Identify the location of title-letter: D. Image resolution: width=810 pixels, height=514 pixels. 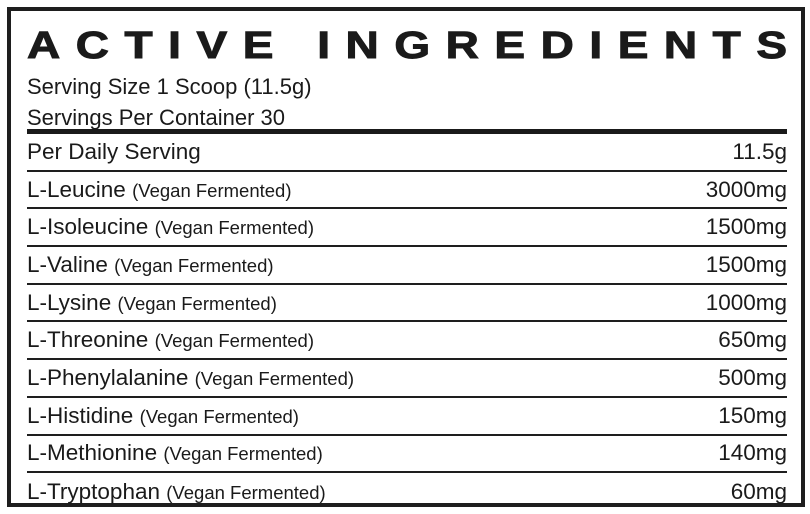
(557, 45).